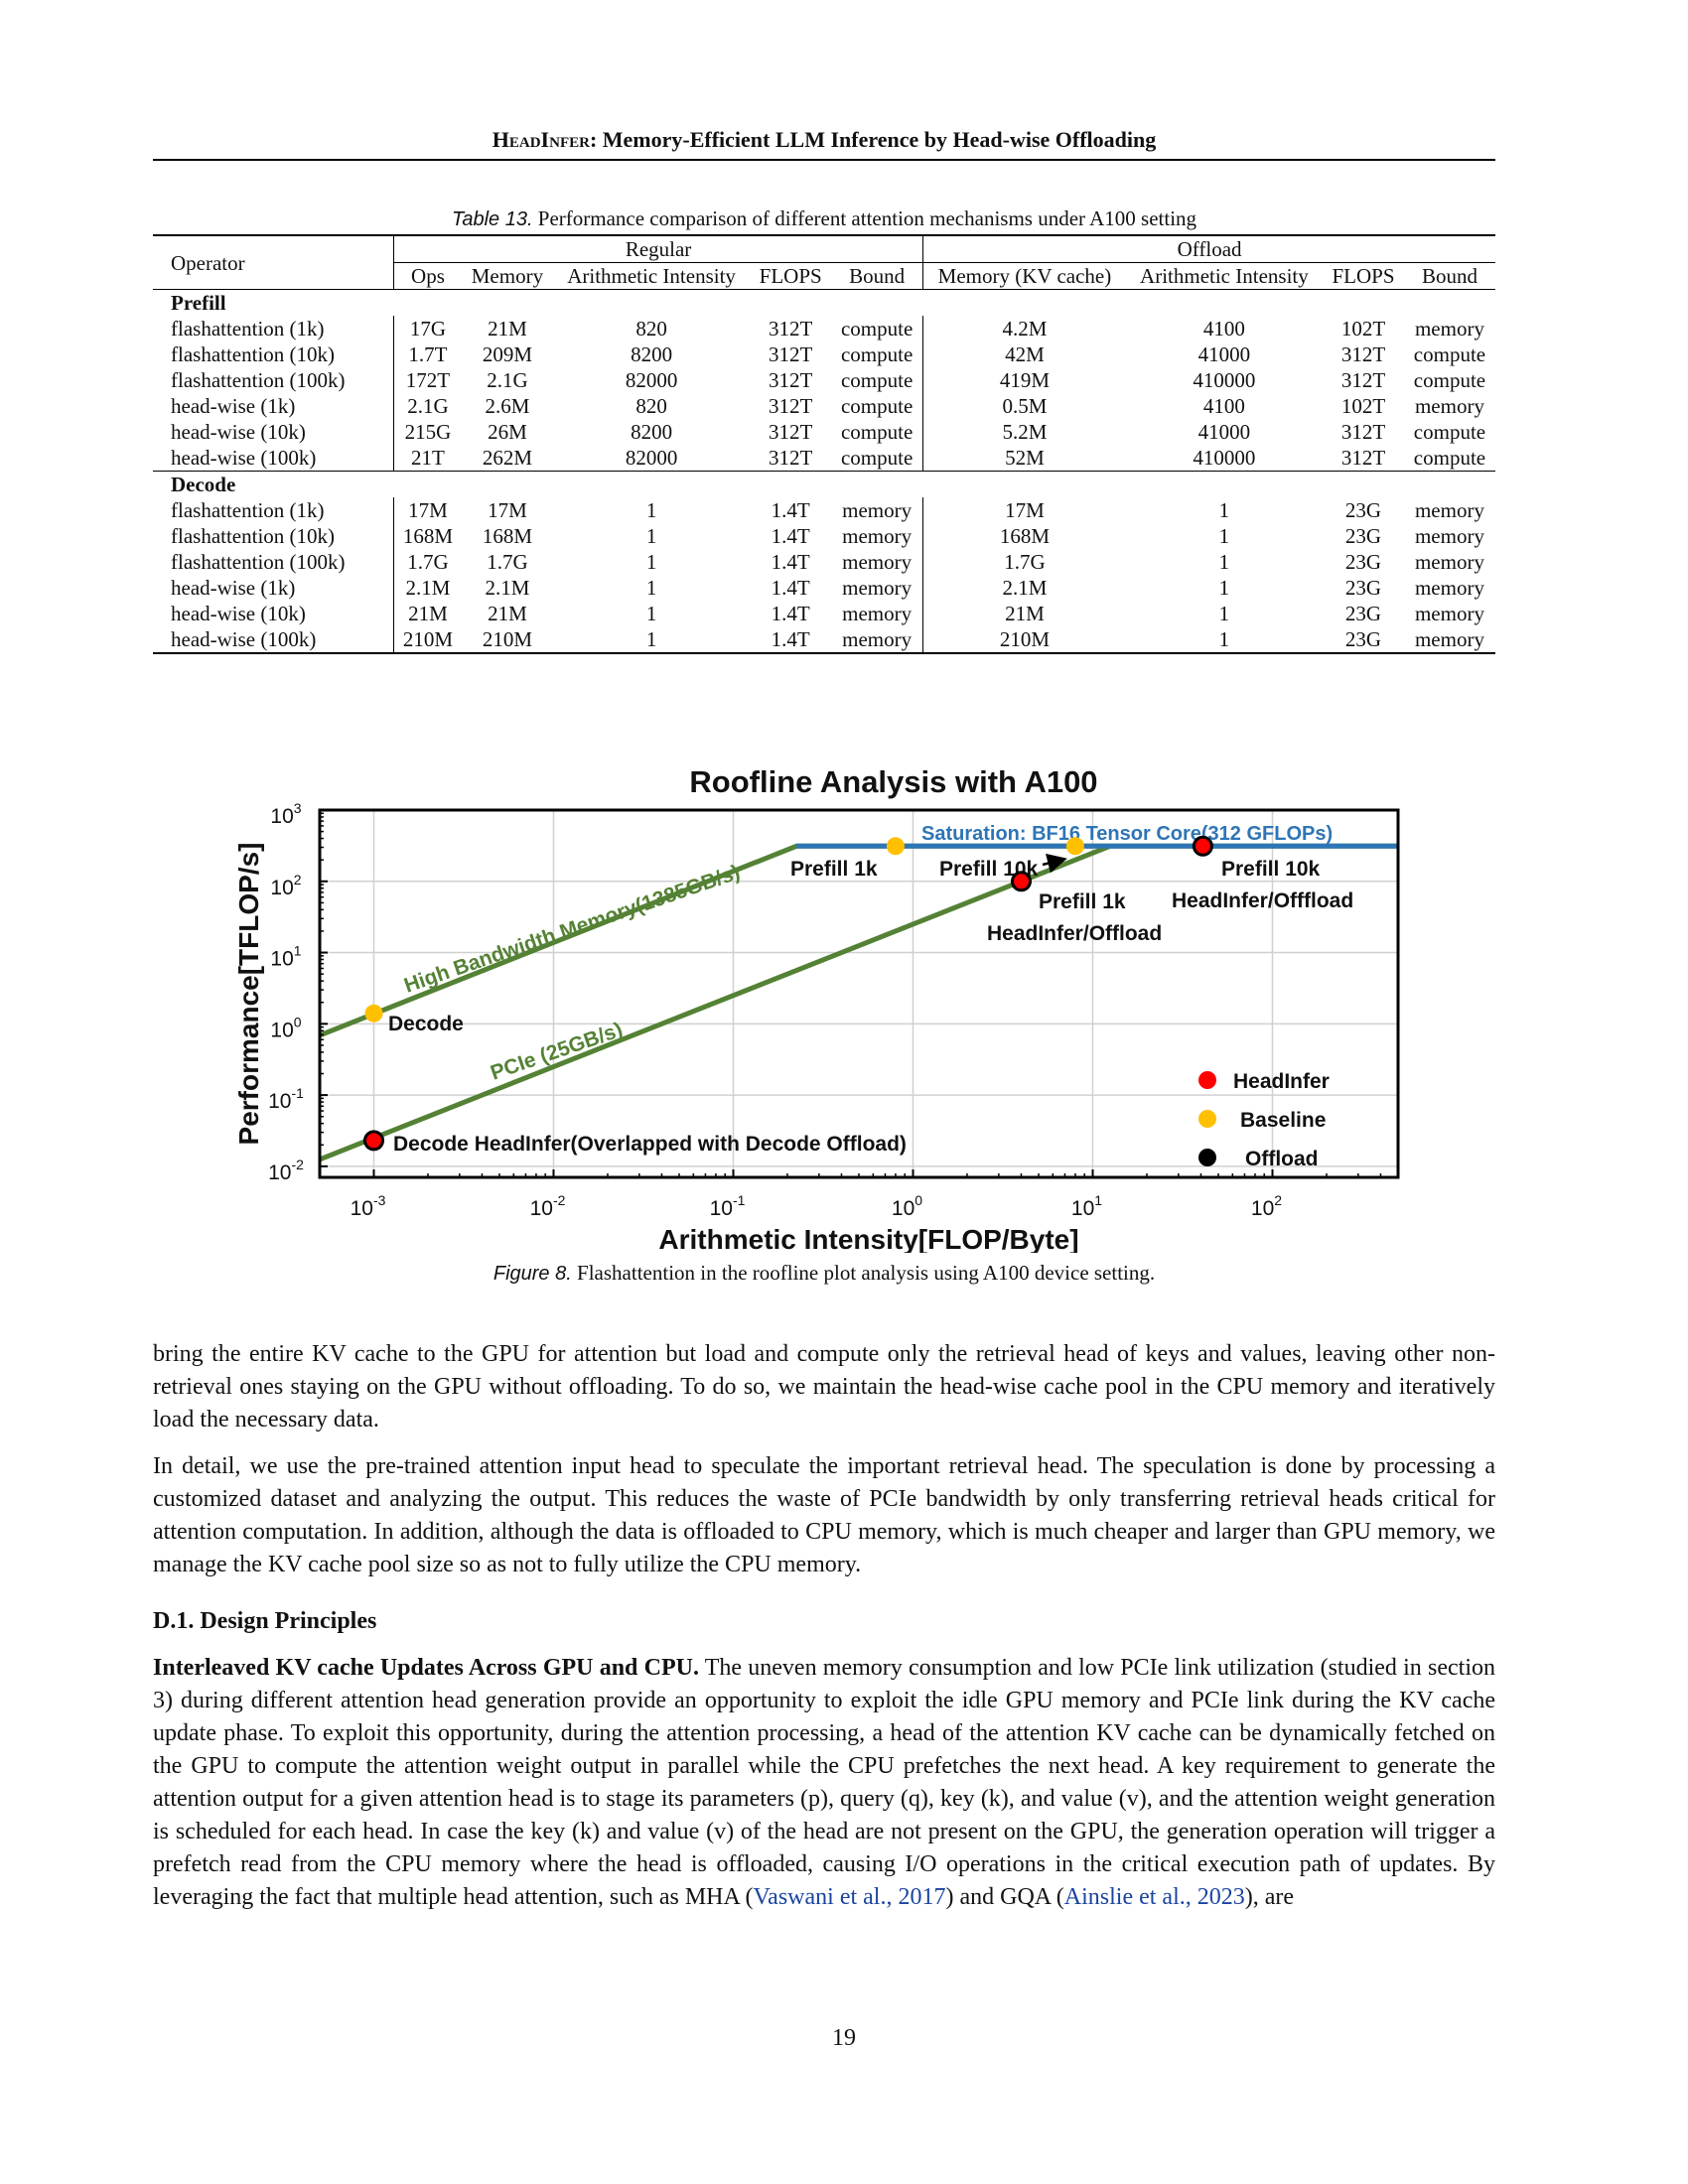 Image resolution: width=1688 pixels, height=2184 pixels. What do you see at coordinates (824, 302) in the screenshot?
I see `section-row: Prefill` at bounding box center [824, 302].